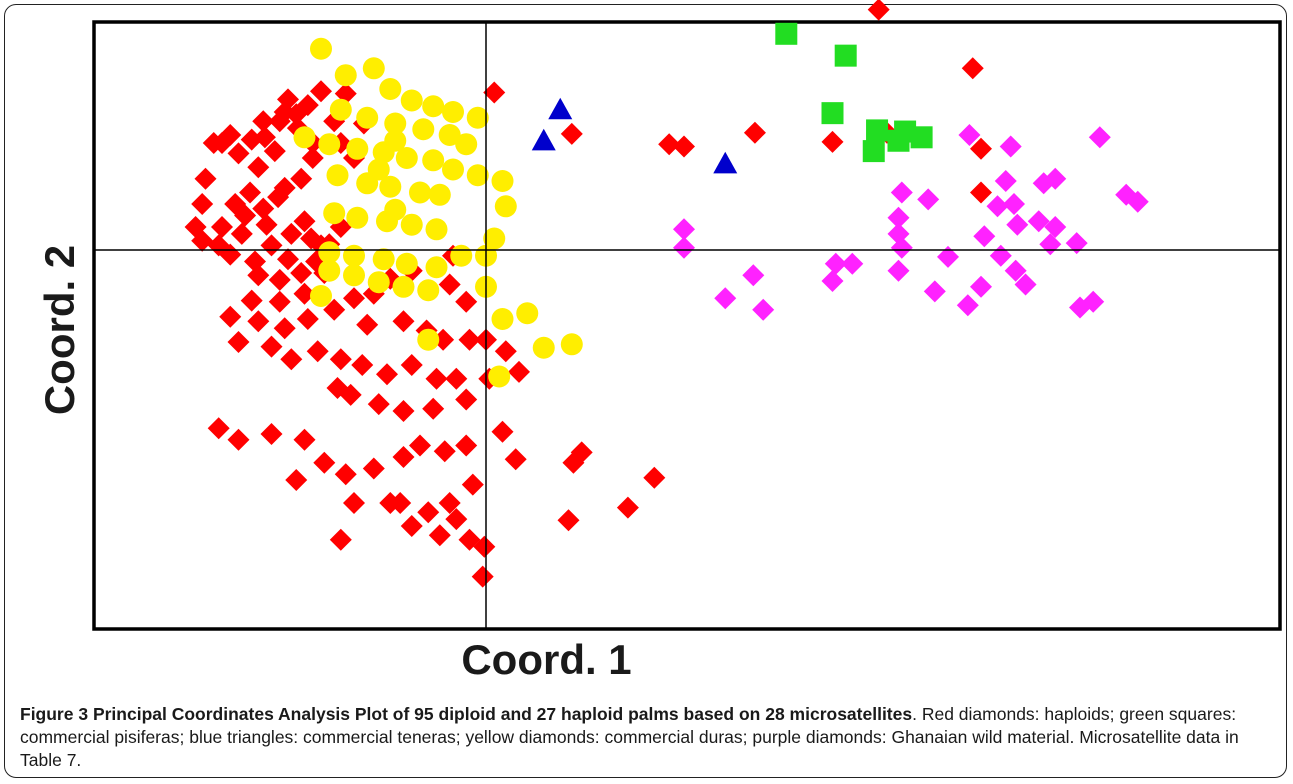 The height and width of the screenshot is (784, 1293). What do you see at coordinates (546, 659) in the screenshot?
I see `x-axis-label: Coord. 1` at bounding box center [546, 659].